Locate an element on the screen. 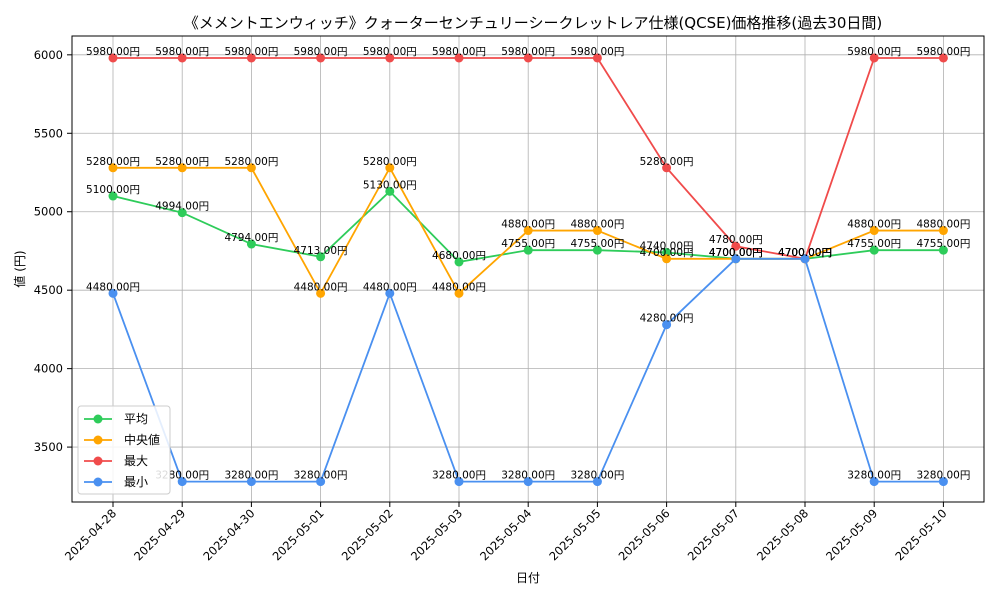  data-label: 5130.00円 is located at coordinates (390, 185).